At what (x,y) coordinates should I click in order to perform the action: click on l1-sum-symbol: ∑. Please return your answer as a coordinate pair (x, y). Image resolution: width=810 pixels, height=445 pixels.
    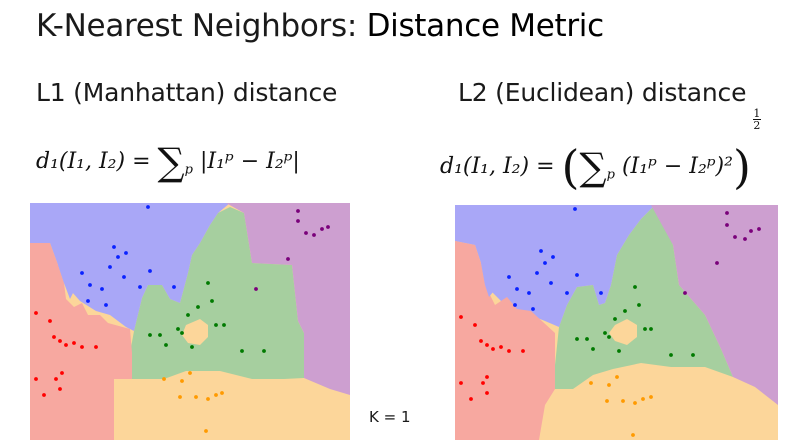
    Looking at the image, I should click on (171, 162).